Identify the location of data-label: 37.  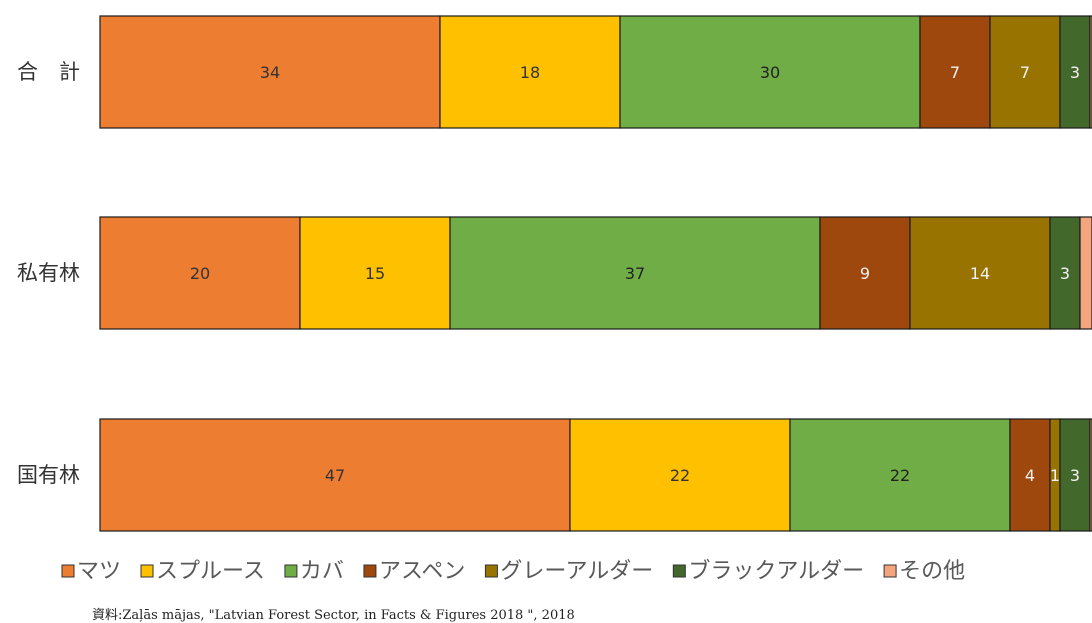
(635, 273).